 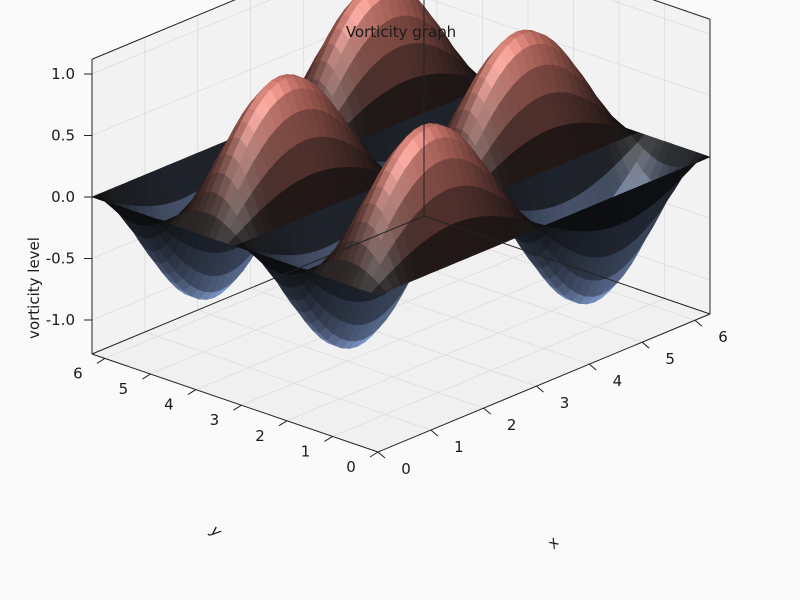 What do you see at coordinates (63, 74) in the screenshot?
I see `z-tick-label: 1.0` at bounding box center [63, 74].